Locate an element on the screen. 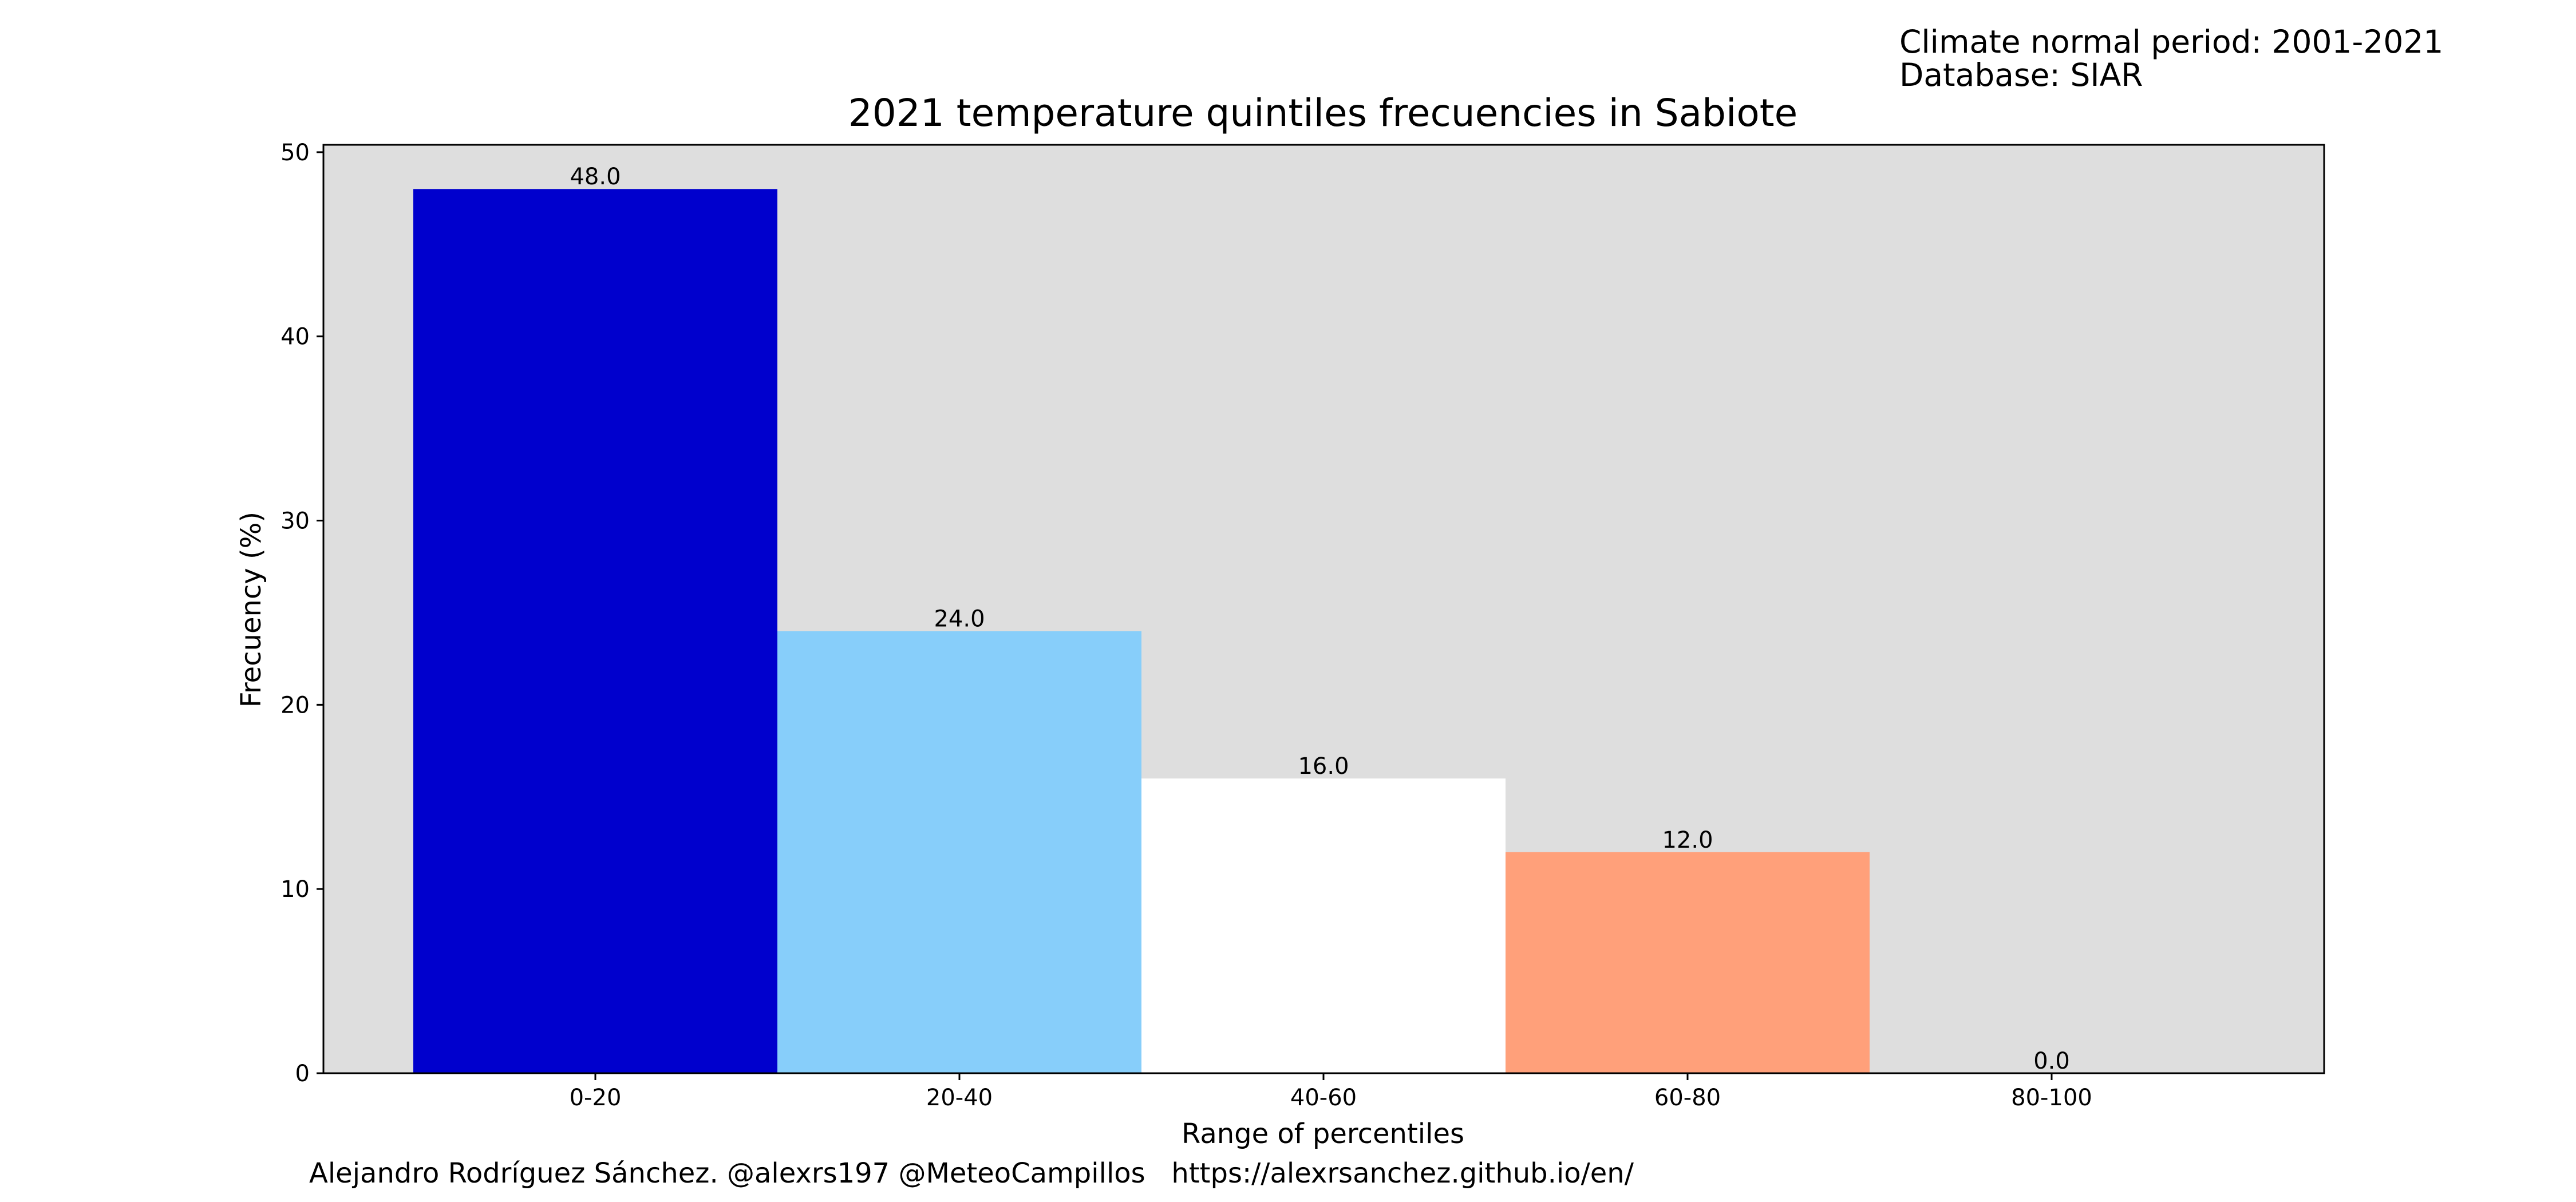  bar-value-label-60-80: 12.0 is located at coordinates (1687, 840).